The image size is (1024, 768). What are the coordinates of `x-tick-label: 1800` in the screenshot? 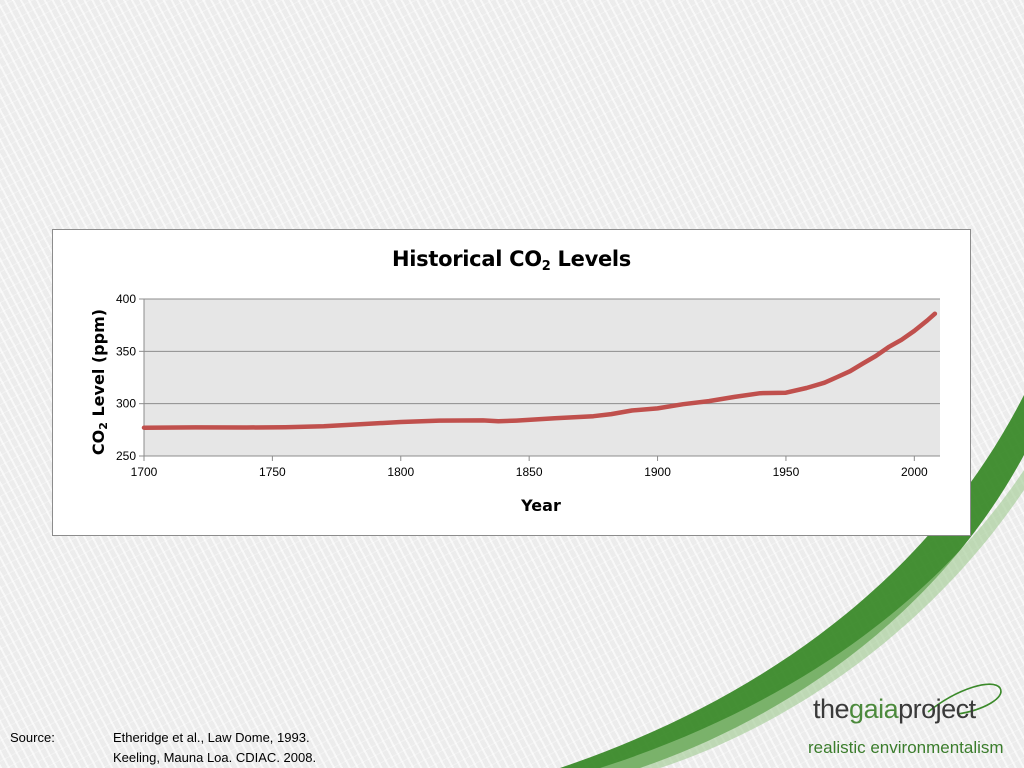 It's located at (400, 472).